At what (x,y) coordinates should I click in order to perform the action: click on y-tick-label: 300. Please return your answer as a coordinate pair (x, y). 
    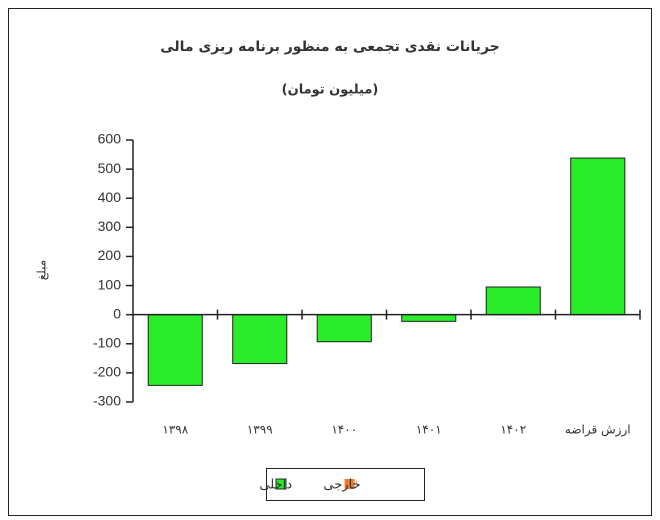
    Looking at the image, I should click on (110, 226).